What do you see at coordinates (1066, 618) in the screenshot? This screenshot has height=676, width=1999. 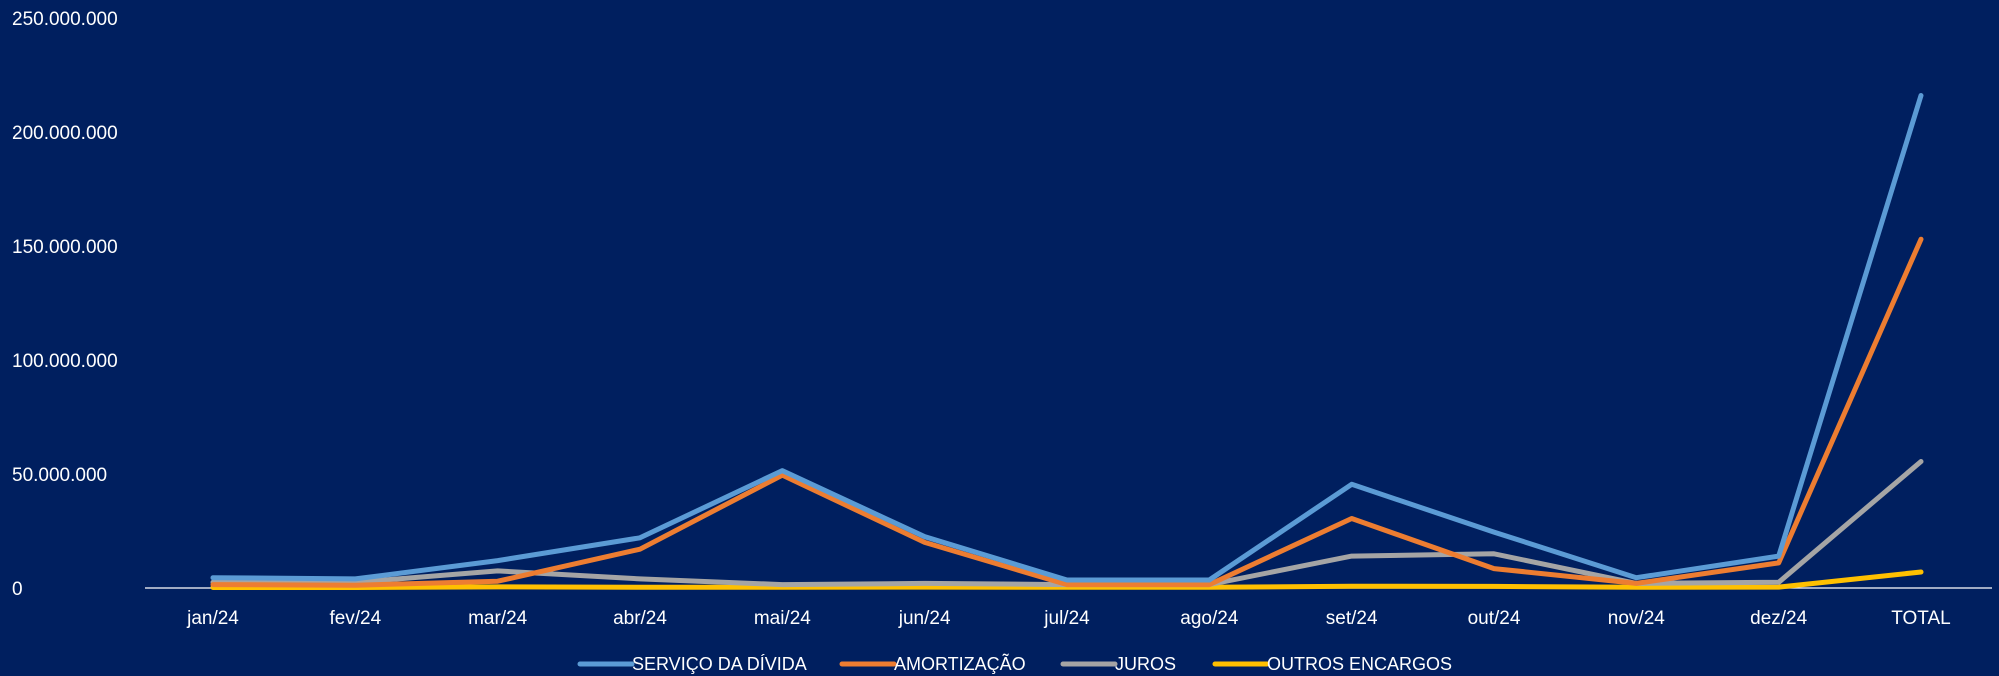 I see `x-tick-label: jul/24` at bounding box center [1066, 618].